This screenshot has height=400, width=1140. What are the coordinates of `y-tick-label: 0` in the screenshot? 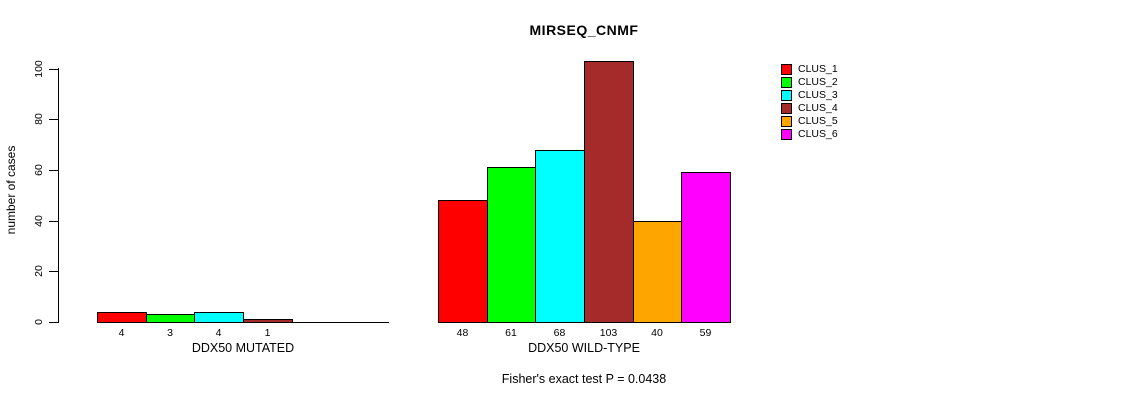 It's located at (39, 322).